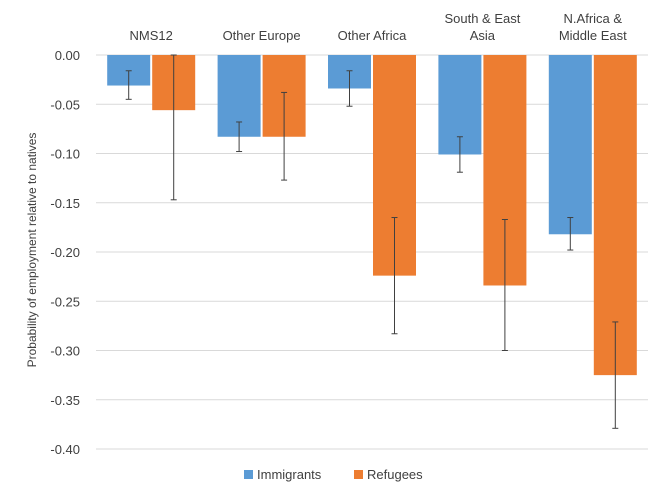 This screenshot has width=660, height=502. What do you see at coordinates (593, 27) in the screenshot?
I see `category-label: N.Africa & Middle East` at bounding box center [593, 27].